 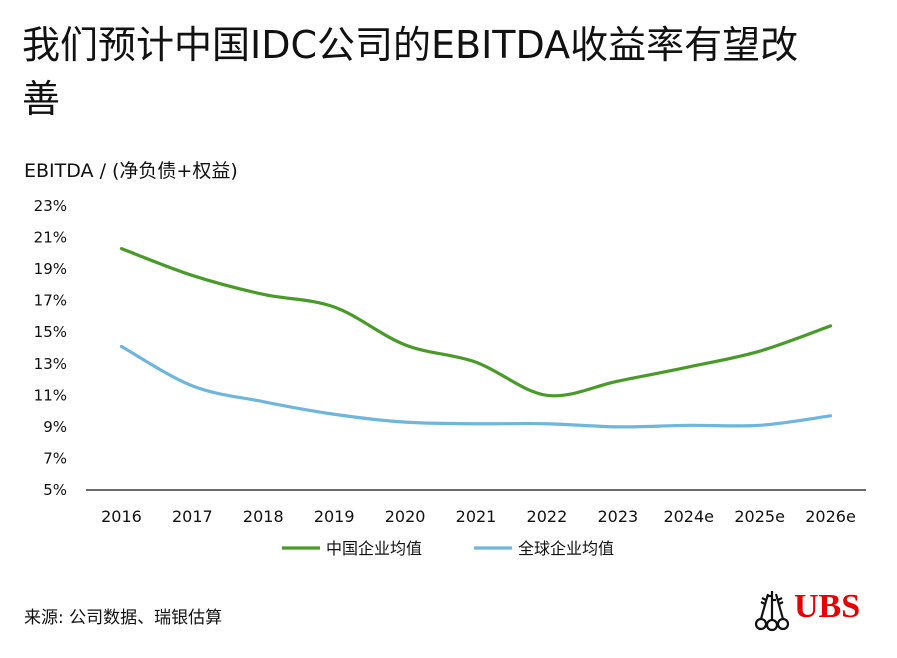 I want to click on ubs-logo: UBS, so click(x=814, y=609).